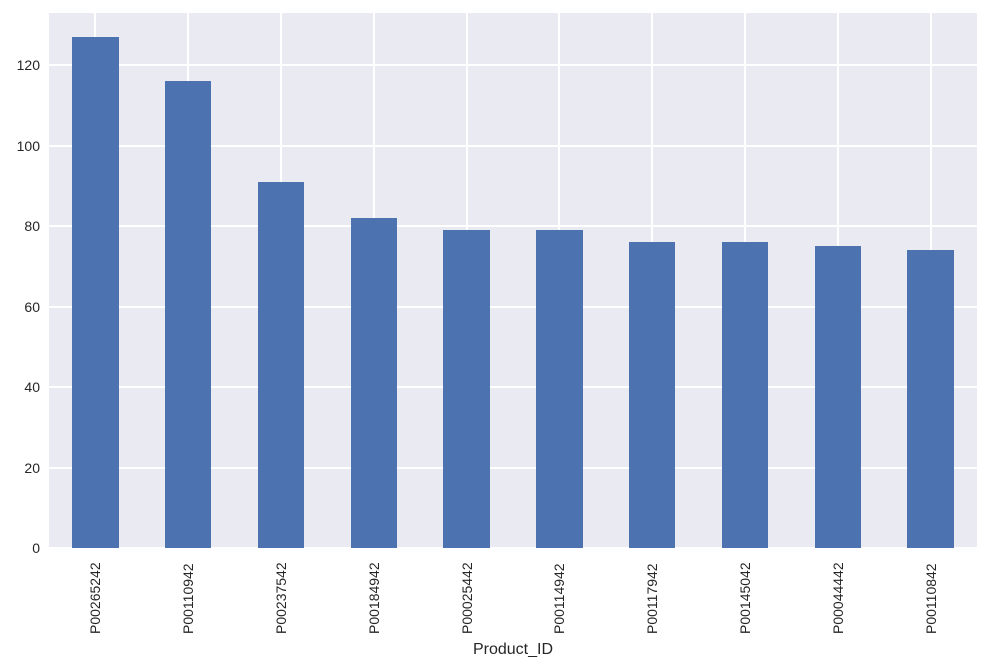 Image resolution: width=988 pixels, height=671 pixels. I want to click on x-tick-label: P00025442, so click(466, 598).